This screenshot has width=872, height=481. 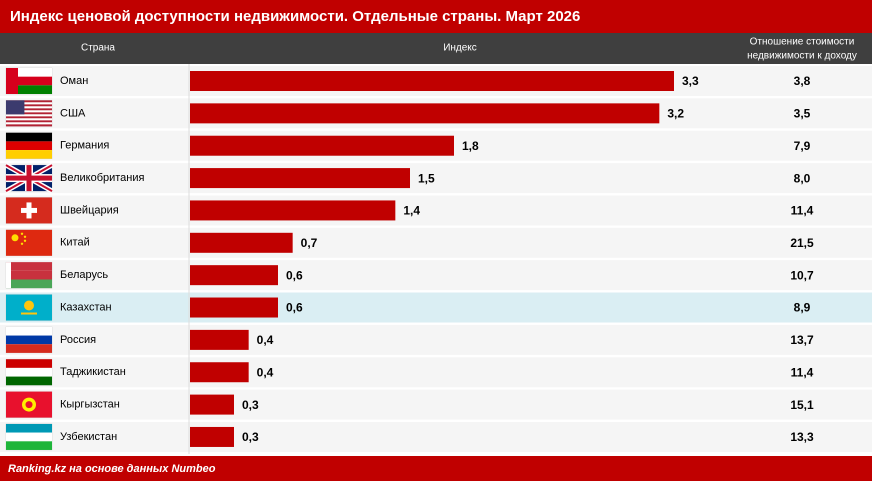 What do you see at coordinates (802, 146) in the screenshot?
I see `ratio-label: 7,9` at bounding box center [802, 146].